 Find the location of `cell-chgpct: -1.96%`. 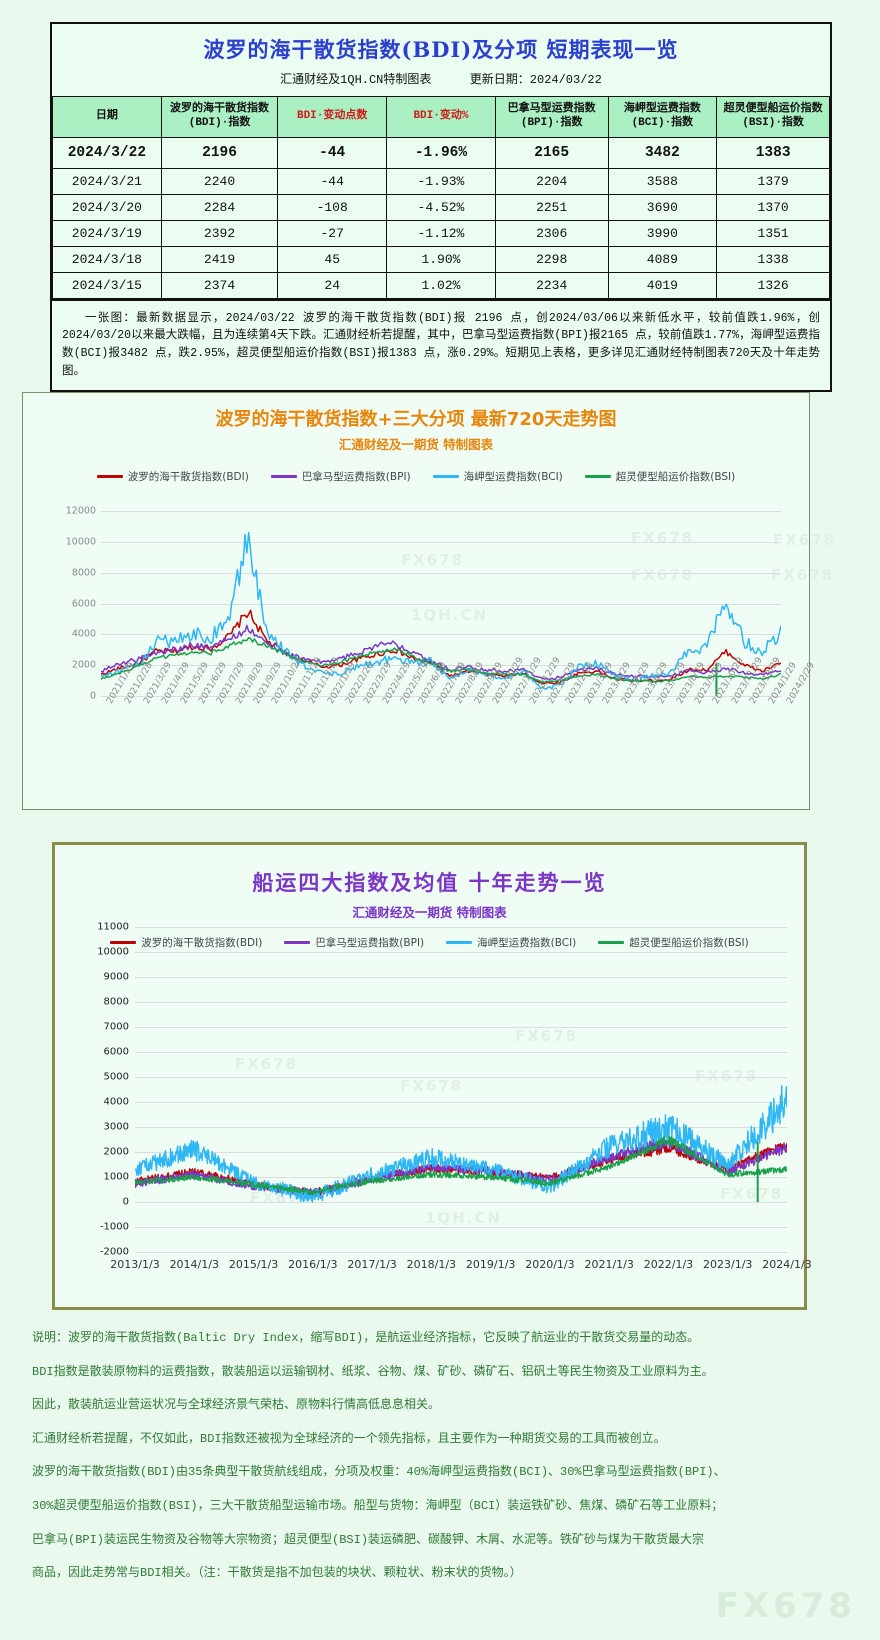

cell-chgpct: -1.96% is located at coordinates (441, 152).